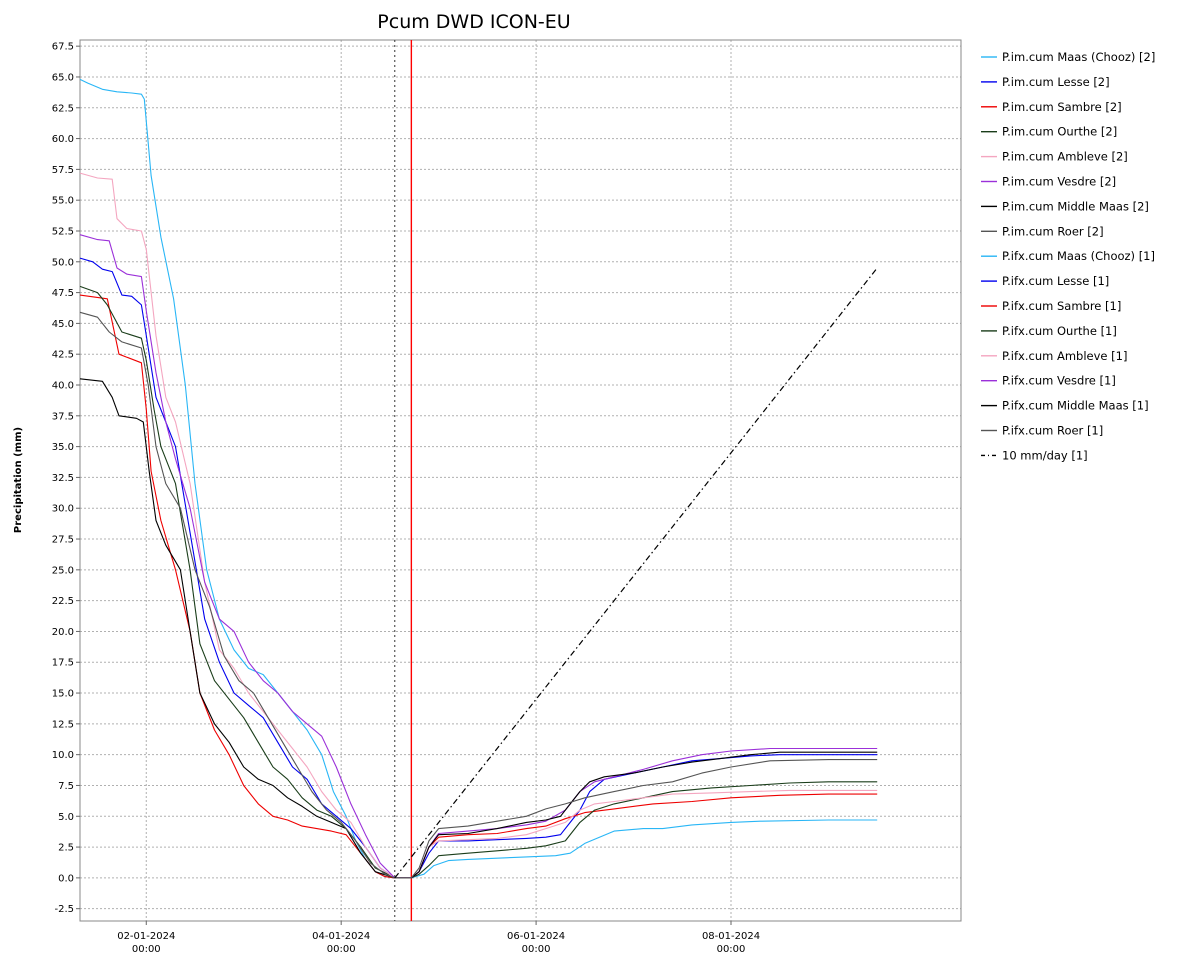  Describe the element at coordinates (63, 416) in the screenshot. I see `y-tick-label: 37.5` at that location.